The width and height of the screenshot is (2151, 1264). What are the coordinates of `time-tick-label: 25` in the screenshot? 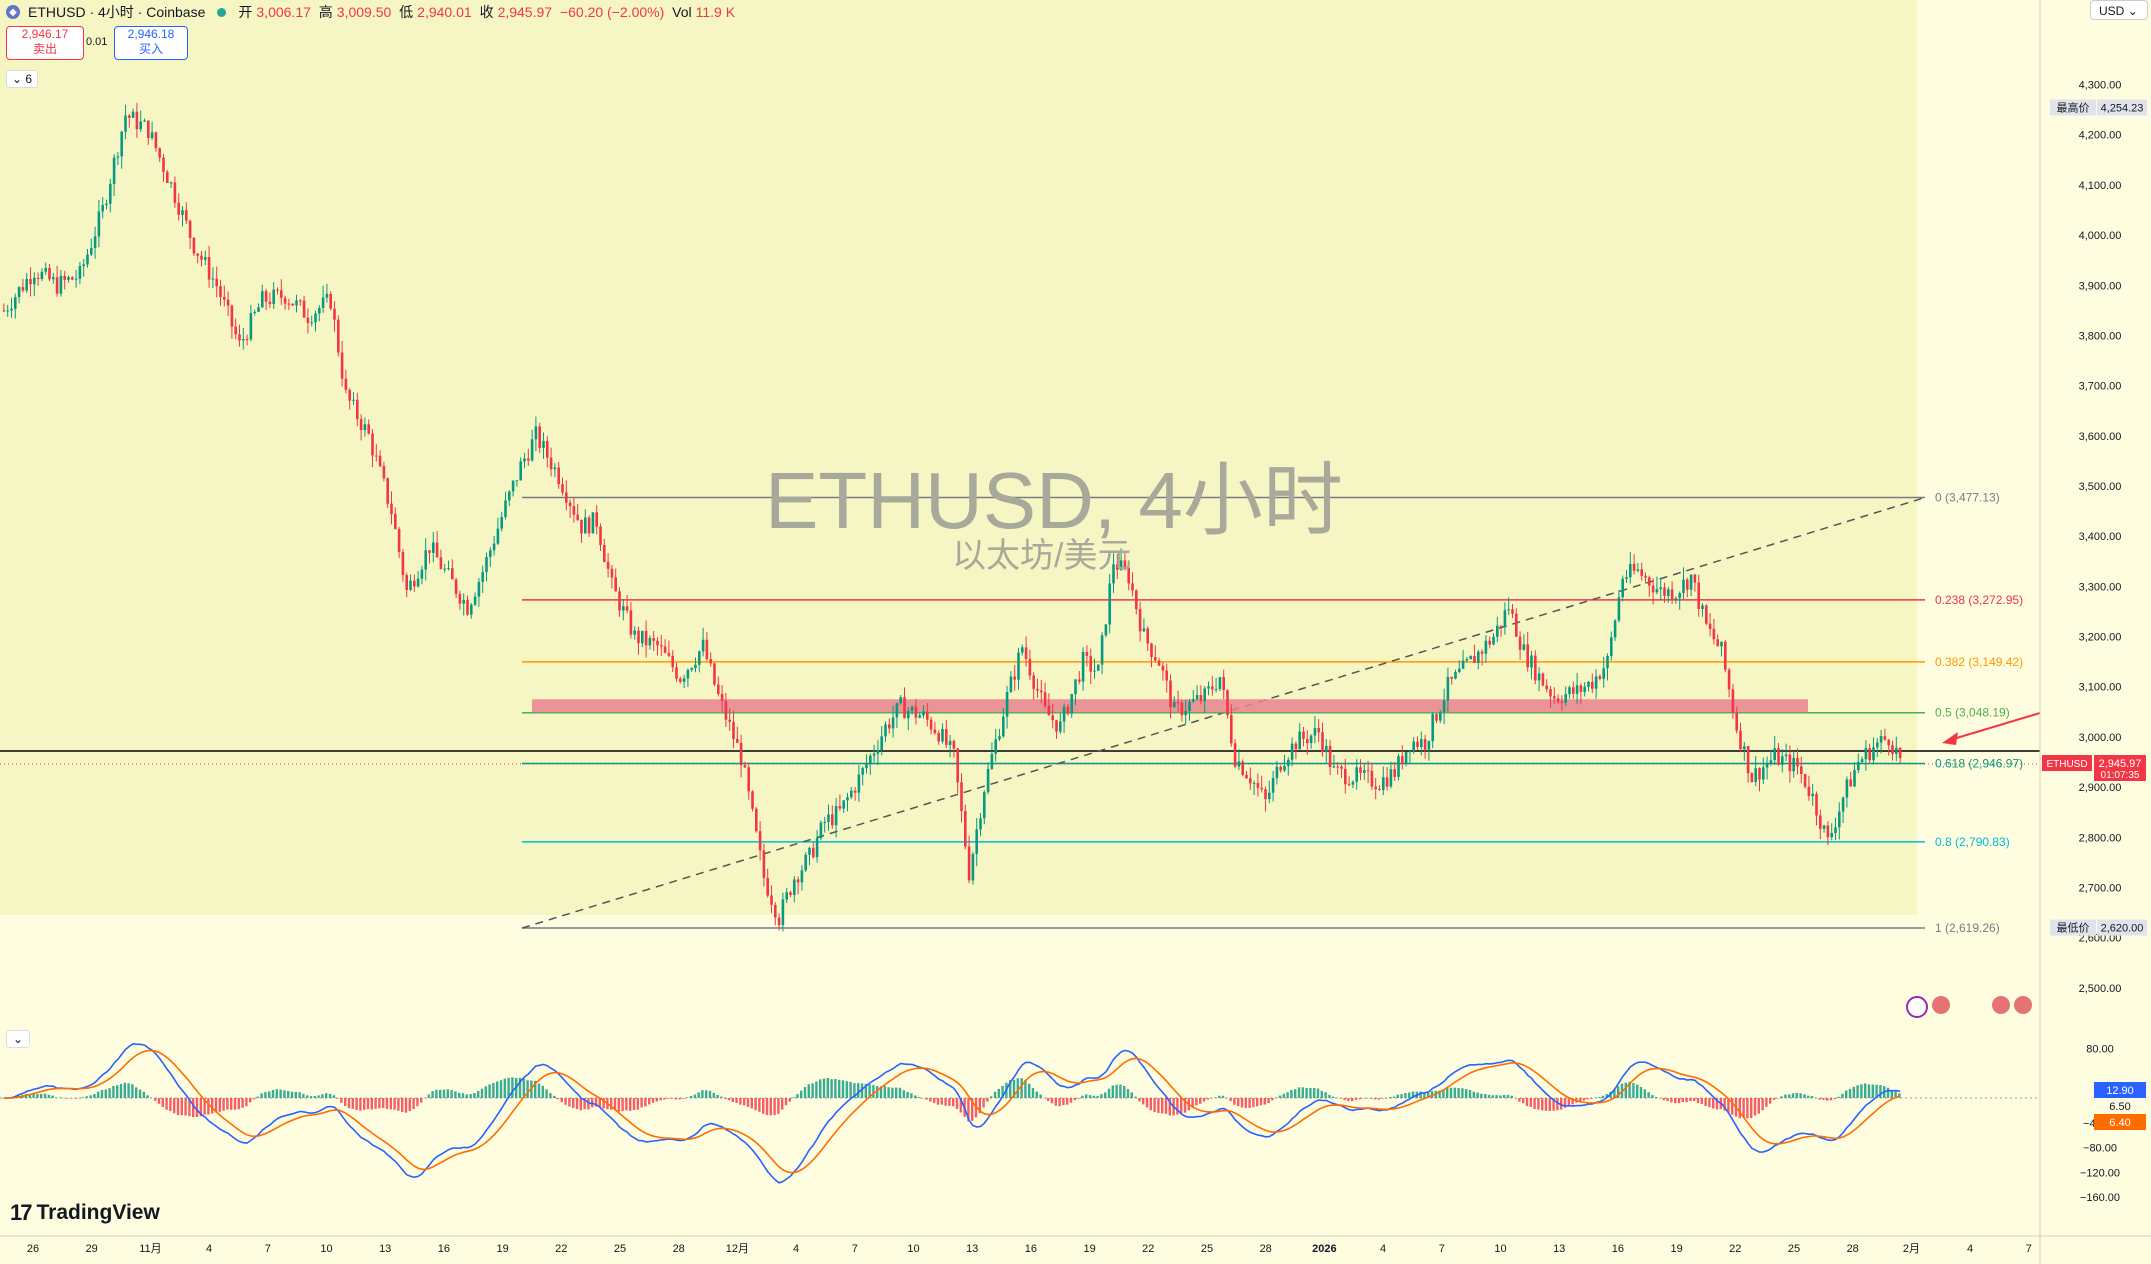 It's located at (620, 1249).